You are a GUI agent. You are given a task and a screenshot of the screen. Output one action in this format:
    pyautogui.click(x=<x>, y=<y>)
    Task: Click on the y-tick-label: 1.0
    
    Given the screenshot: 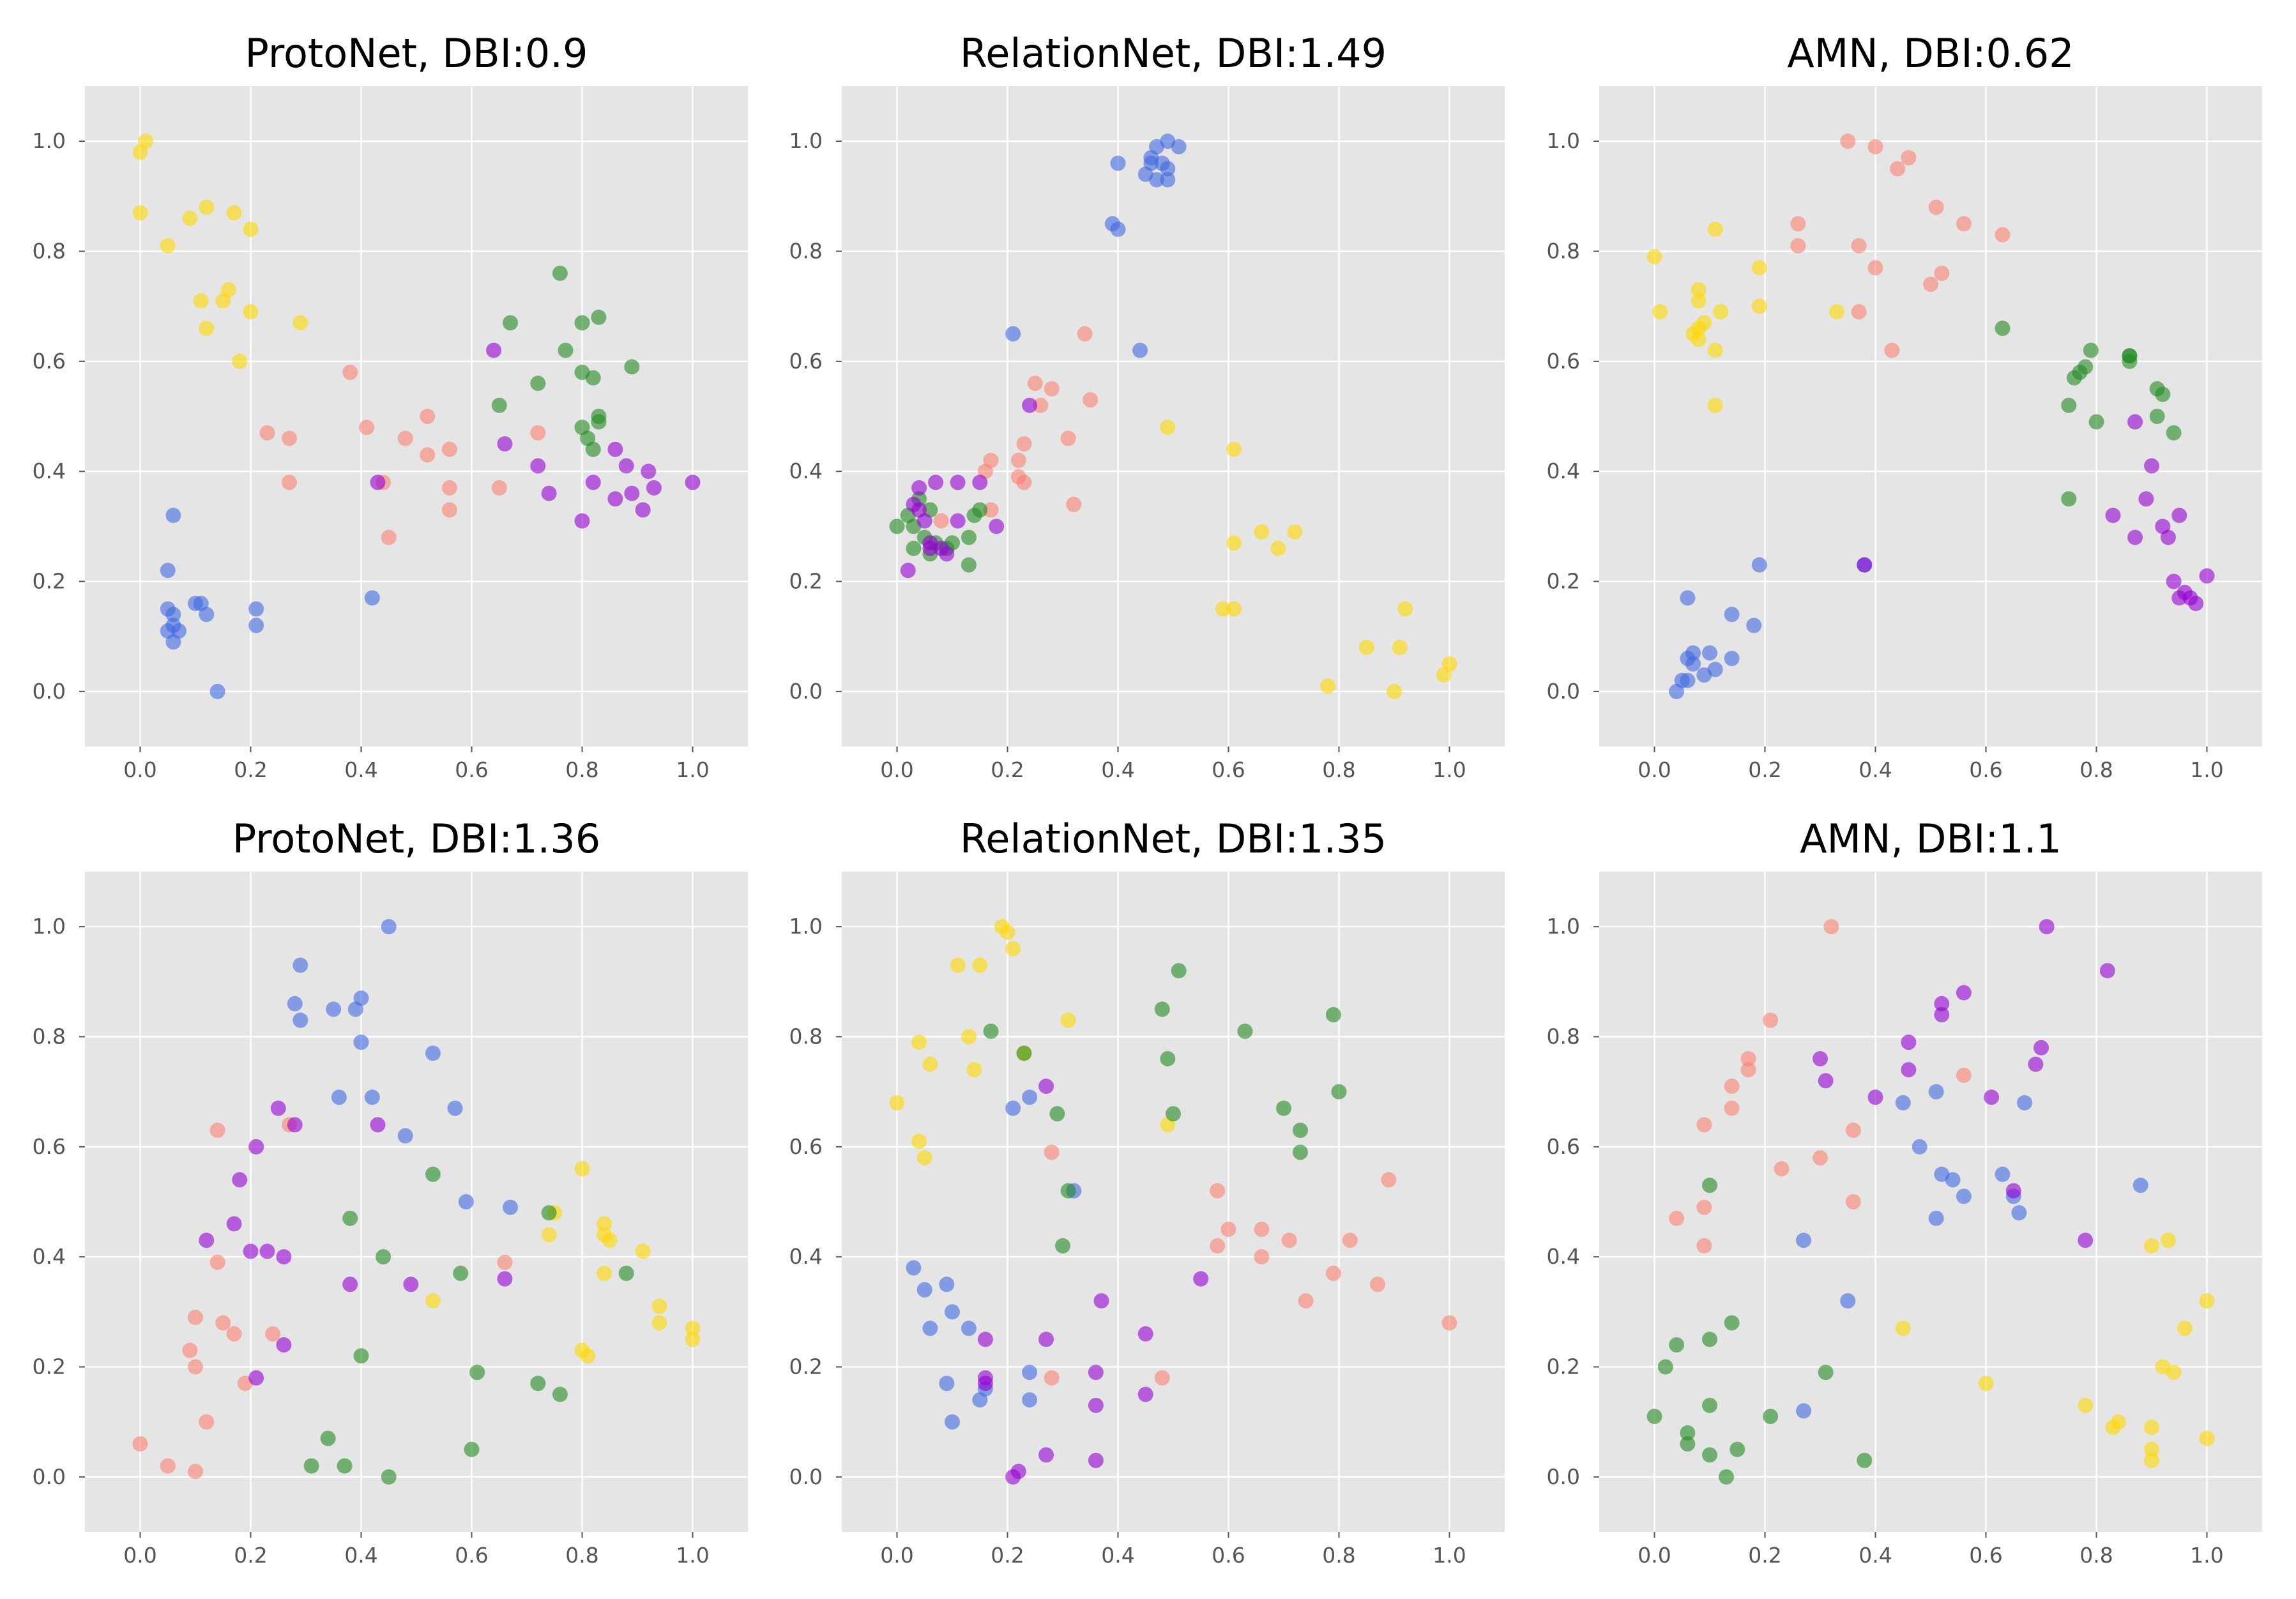 What is the action you would take?
    pyautogui.click(x=49, y=141)
    